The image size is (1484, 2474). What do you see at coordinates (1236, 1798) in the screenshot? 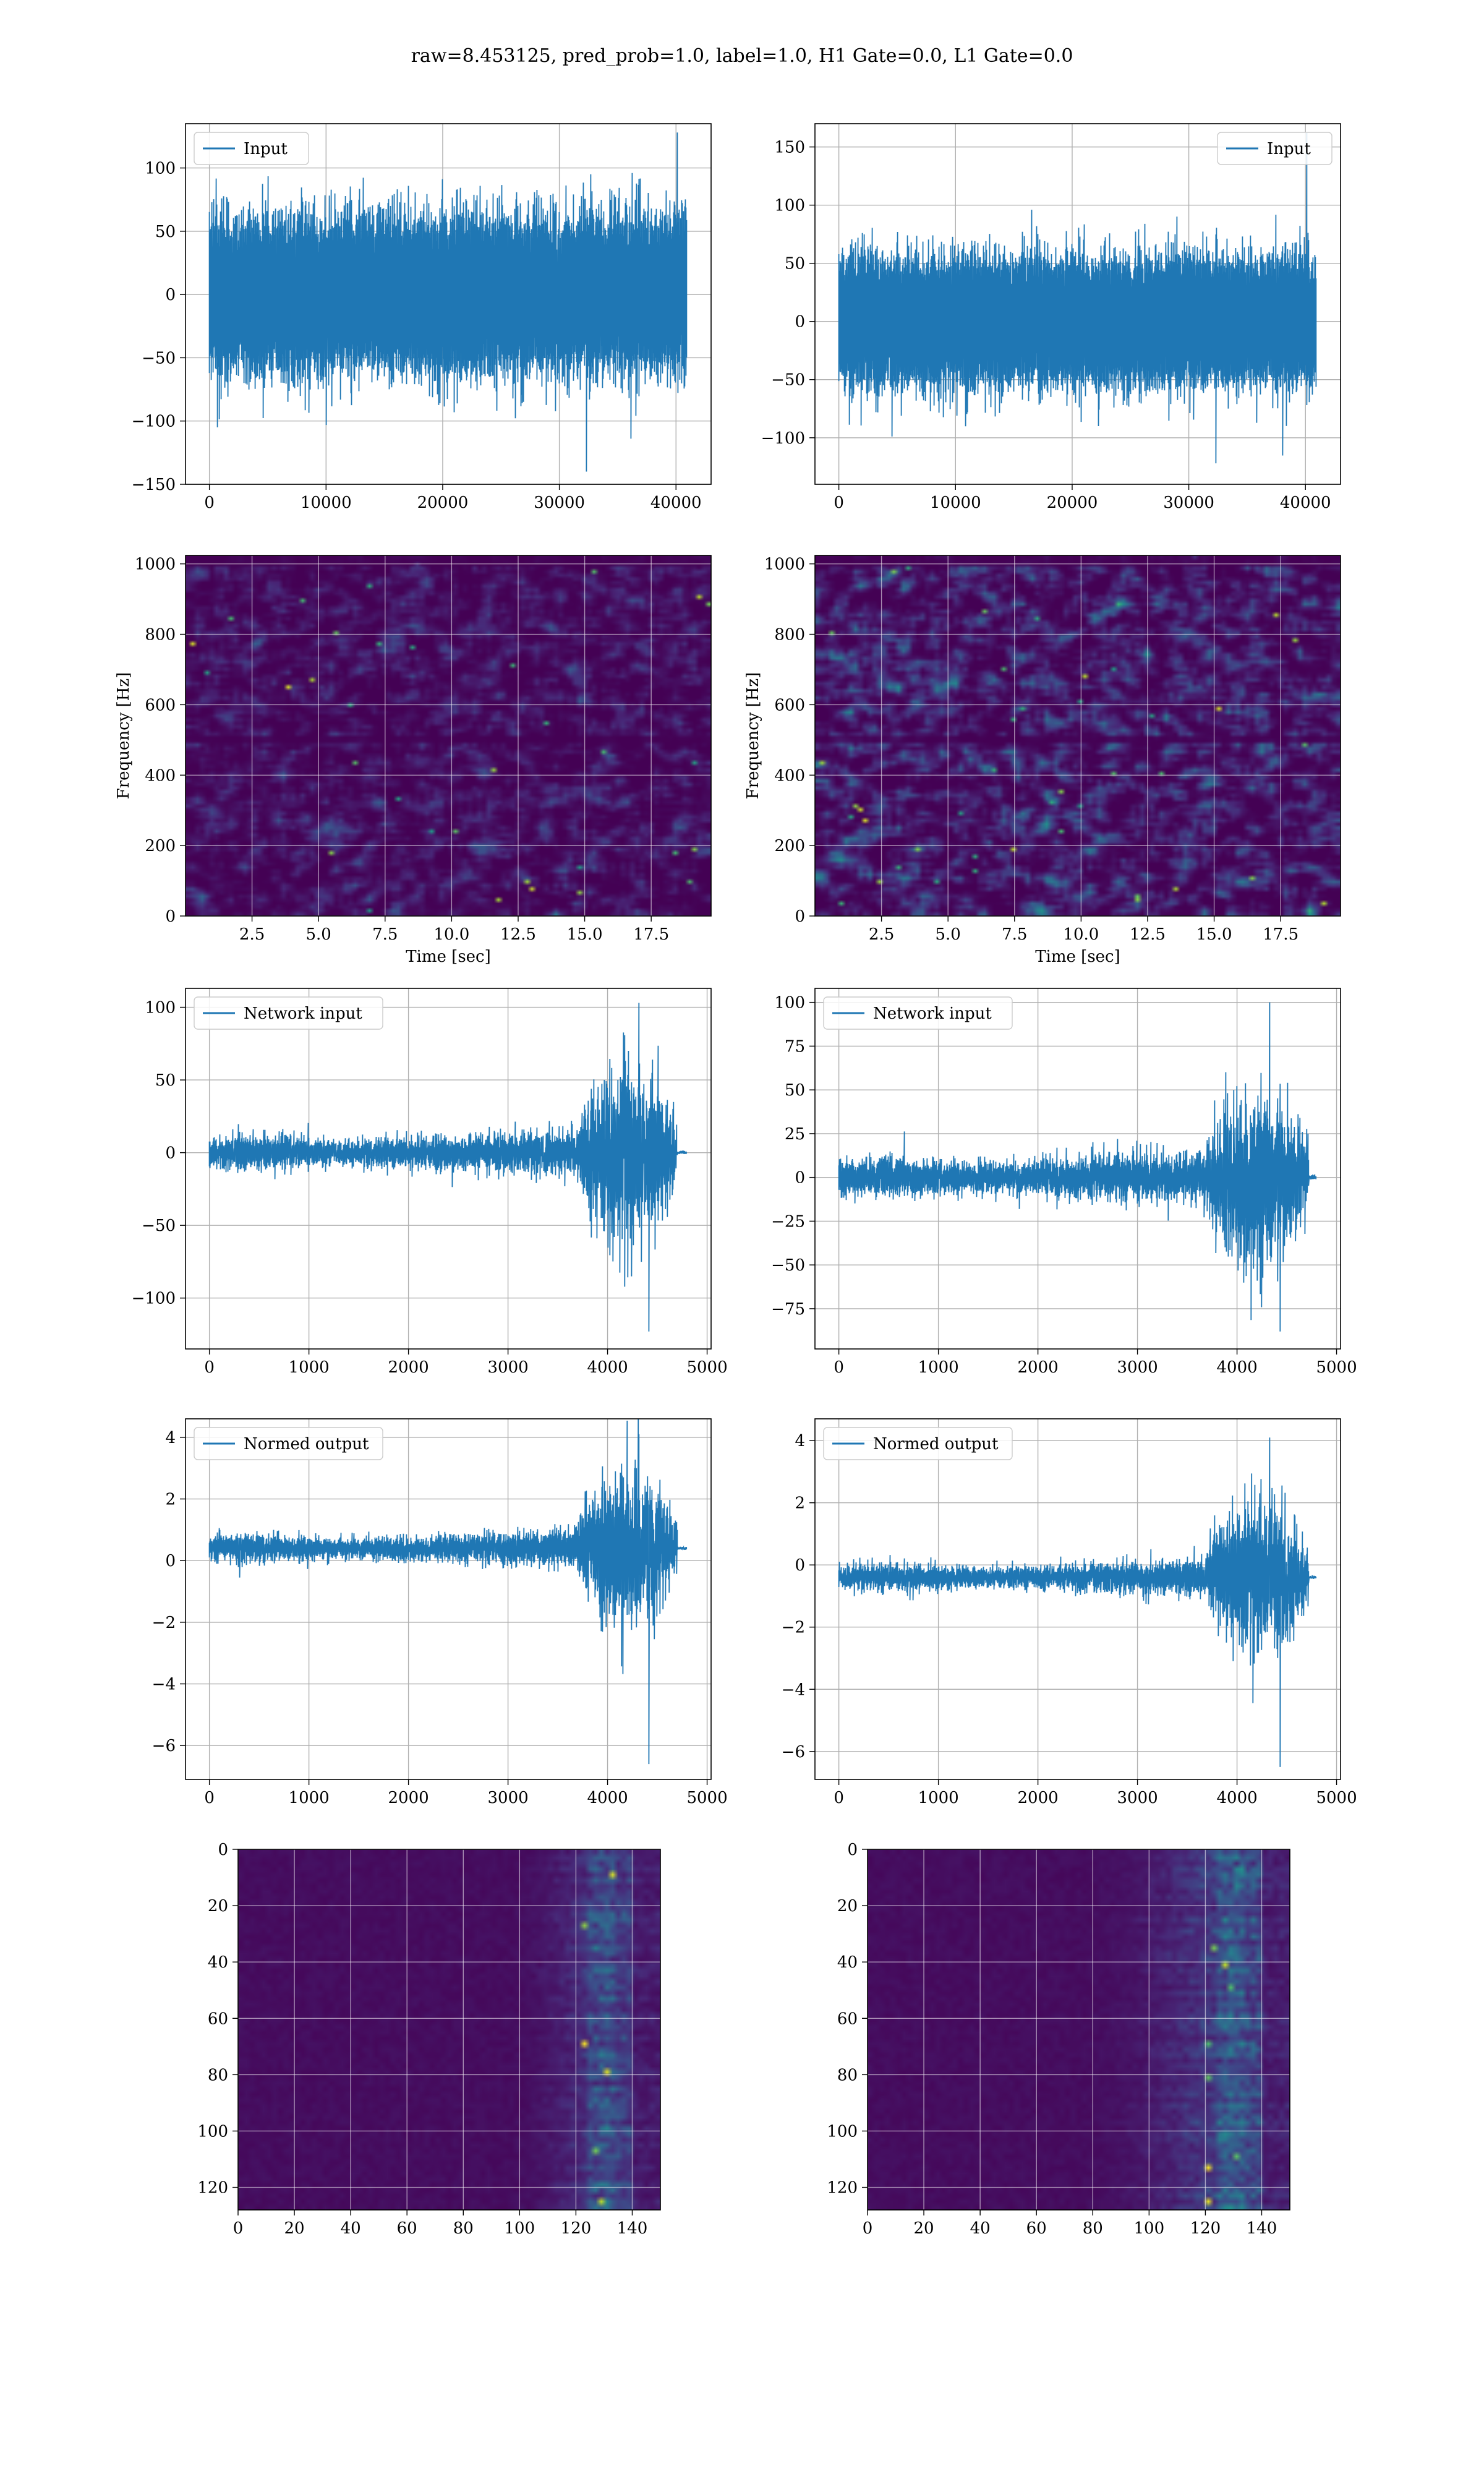
I see `l1-normed-output-x-tick-label: 4000` at bounding box center [1236, 1798].